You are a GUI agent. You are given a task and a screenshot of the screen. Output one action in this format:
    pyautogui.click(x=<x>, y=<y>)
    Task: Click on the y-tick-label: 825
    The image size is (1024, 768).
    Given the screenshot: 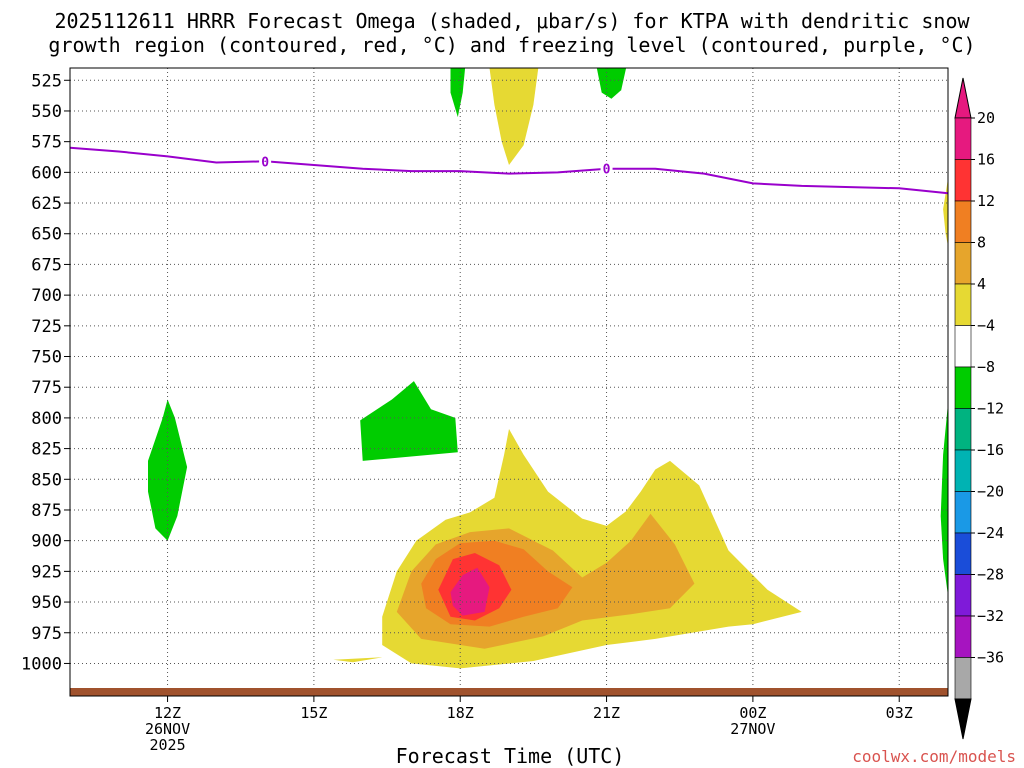 What is the action you would take?
    pyautogui.click(x=46, y=450)
    